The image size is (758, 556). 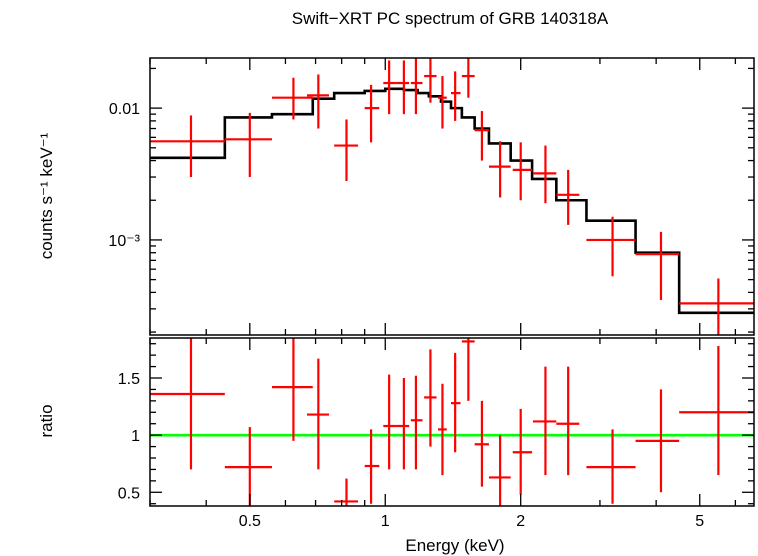 I want to click on ratio-y-tick-label: 1, so click(x=135, y=436).